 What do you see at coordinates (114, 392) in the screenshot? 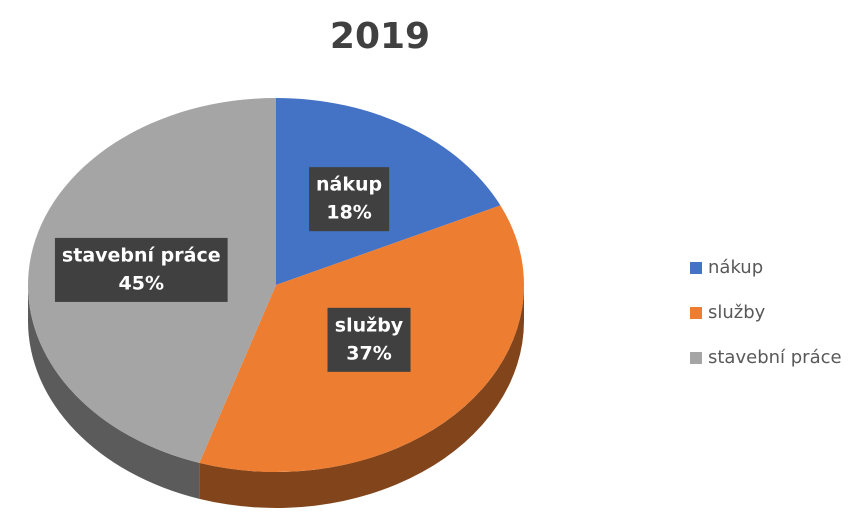
I see `slice-side` at bounding box center [114, 392].